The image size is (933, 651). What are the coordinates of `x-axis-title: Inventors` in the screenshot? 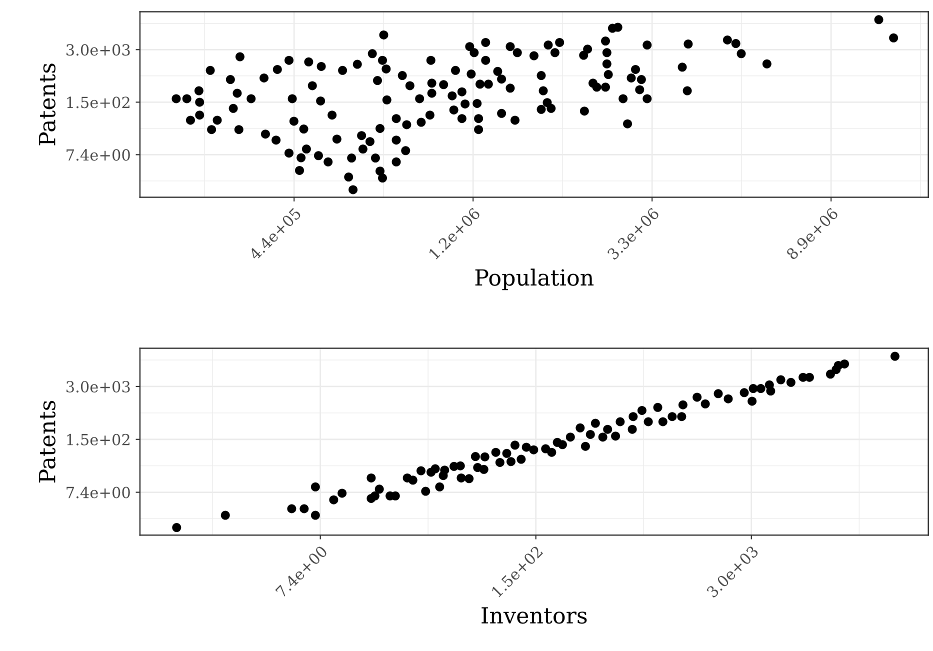 It's located at (534, 615).